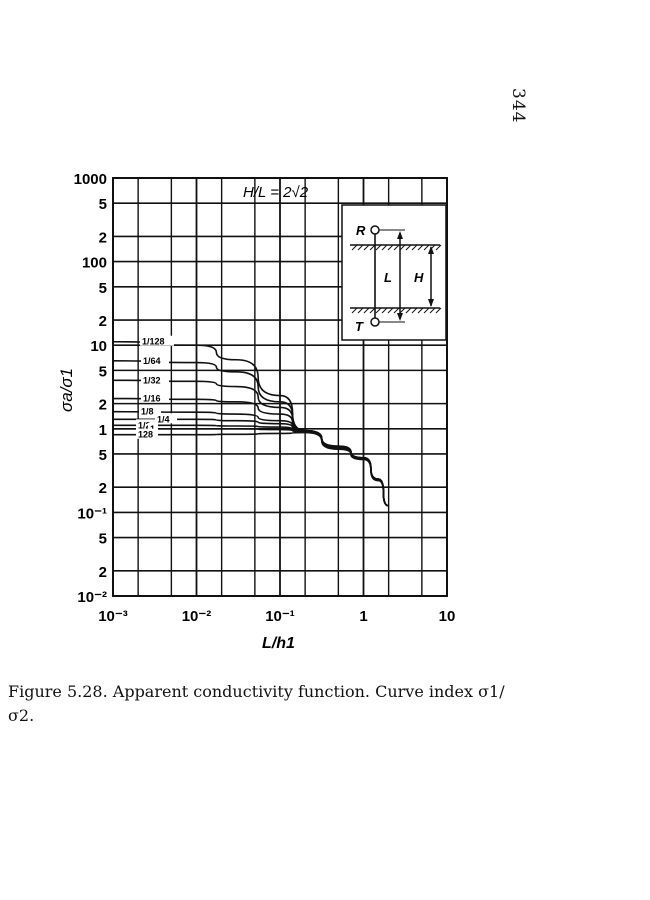 Image resolution: width=650 pixels, height=900 pixels. What do you see at coordinates (90, 179) in the screenshot?
I see `y-tick-label: 1000` at bounding box center [90, 179].